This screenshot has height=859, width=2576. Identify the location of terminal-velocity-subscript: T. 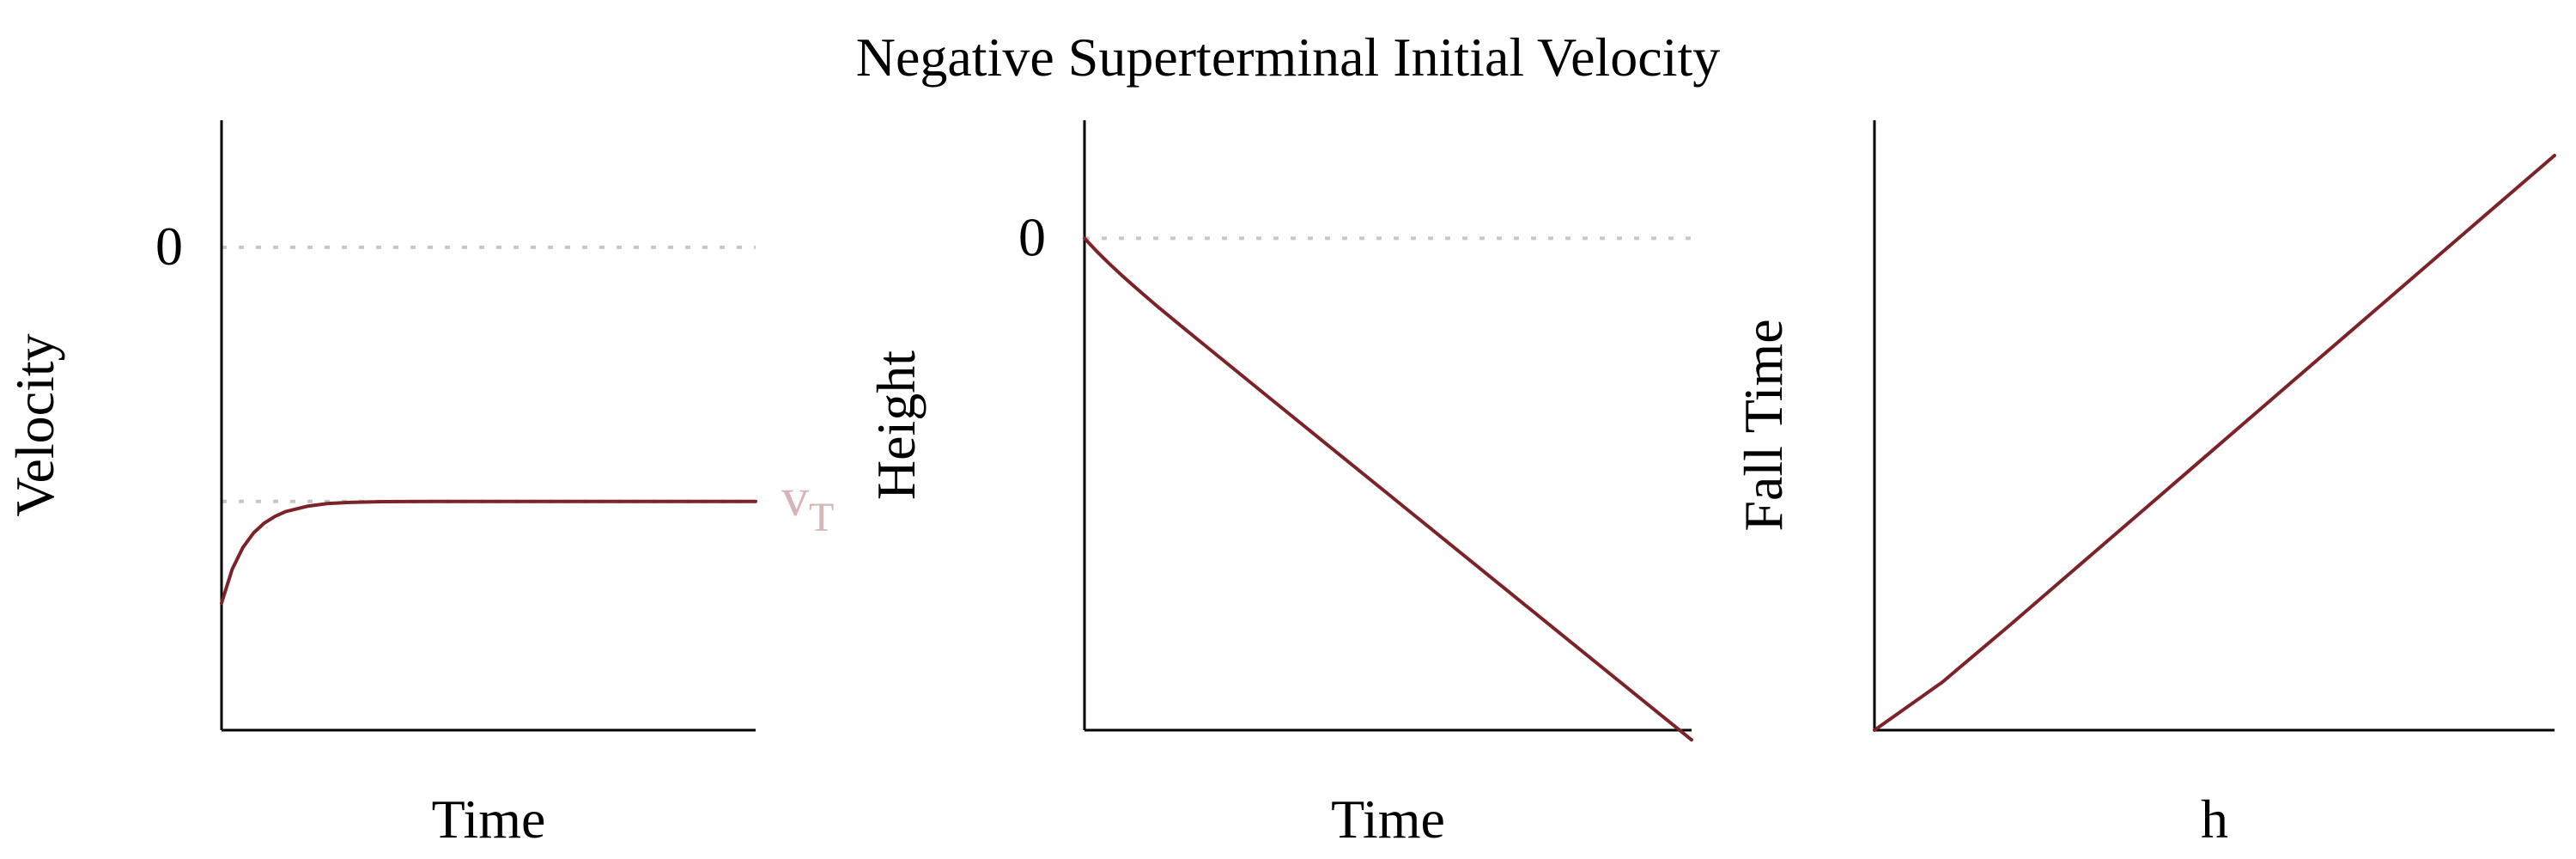
(821, 517).